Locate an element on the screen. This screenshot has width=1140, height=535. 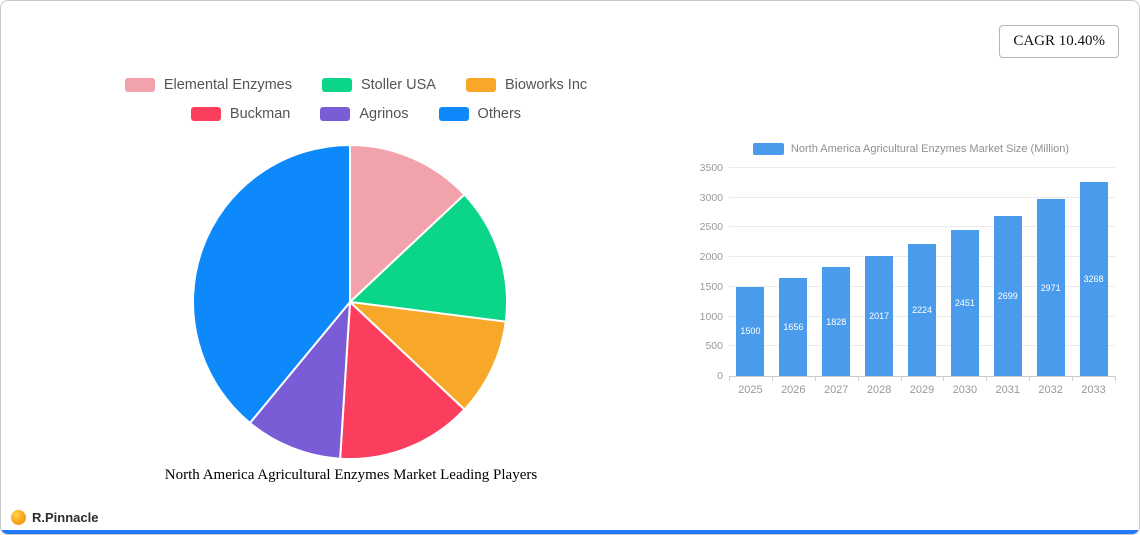
cagr-badge: CAGR 10.40% is located at coordinates (1059, 41).